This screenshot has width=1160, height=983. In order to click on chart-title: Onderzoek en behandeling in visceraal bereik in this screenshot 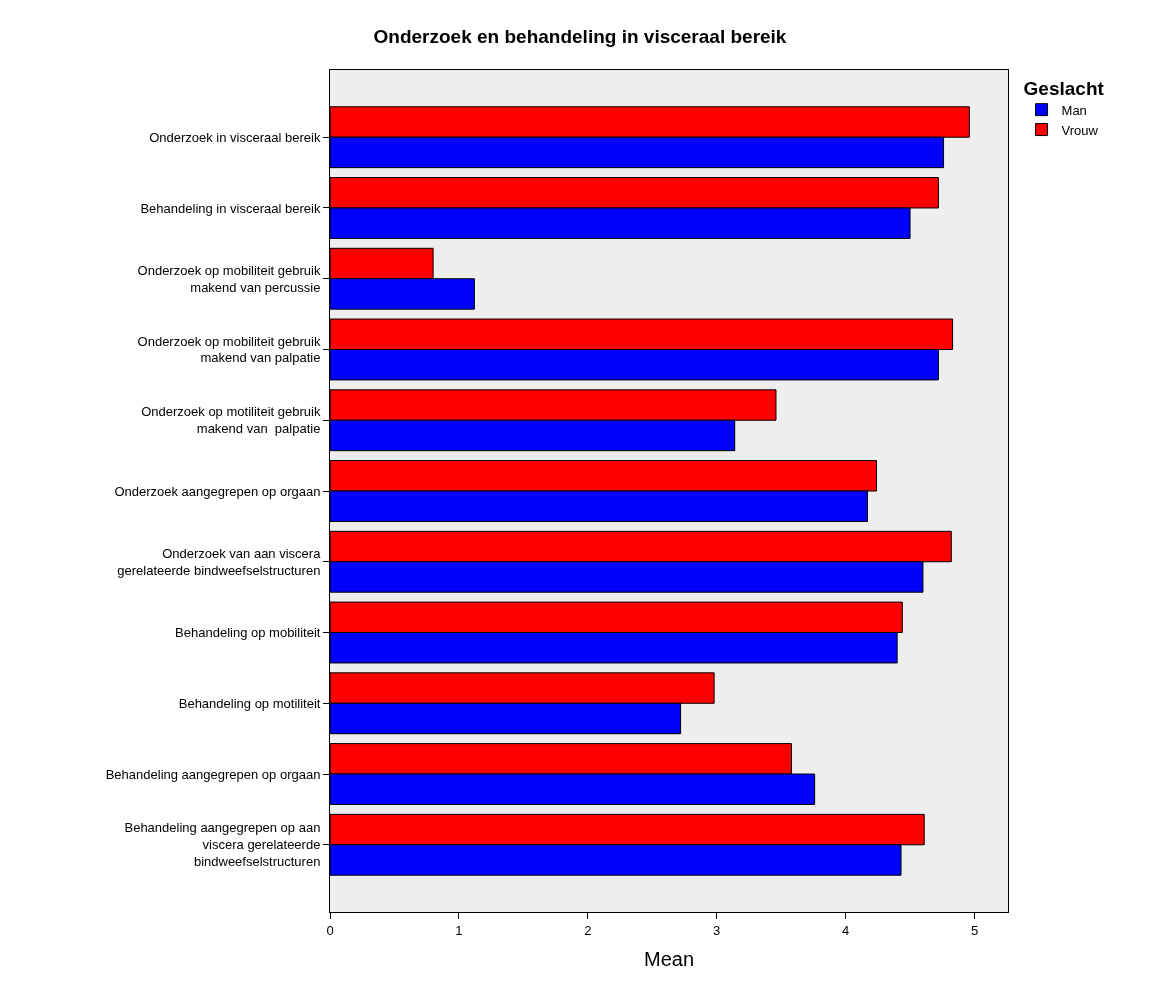, I will do `click(580, 36)`.